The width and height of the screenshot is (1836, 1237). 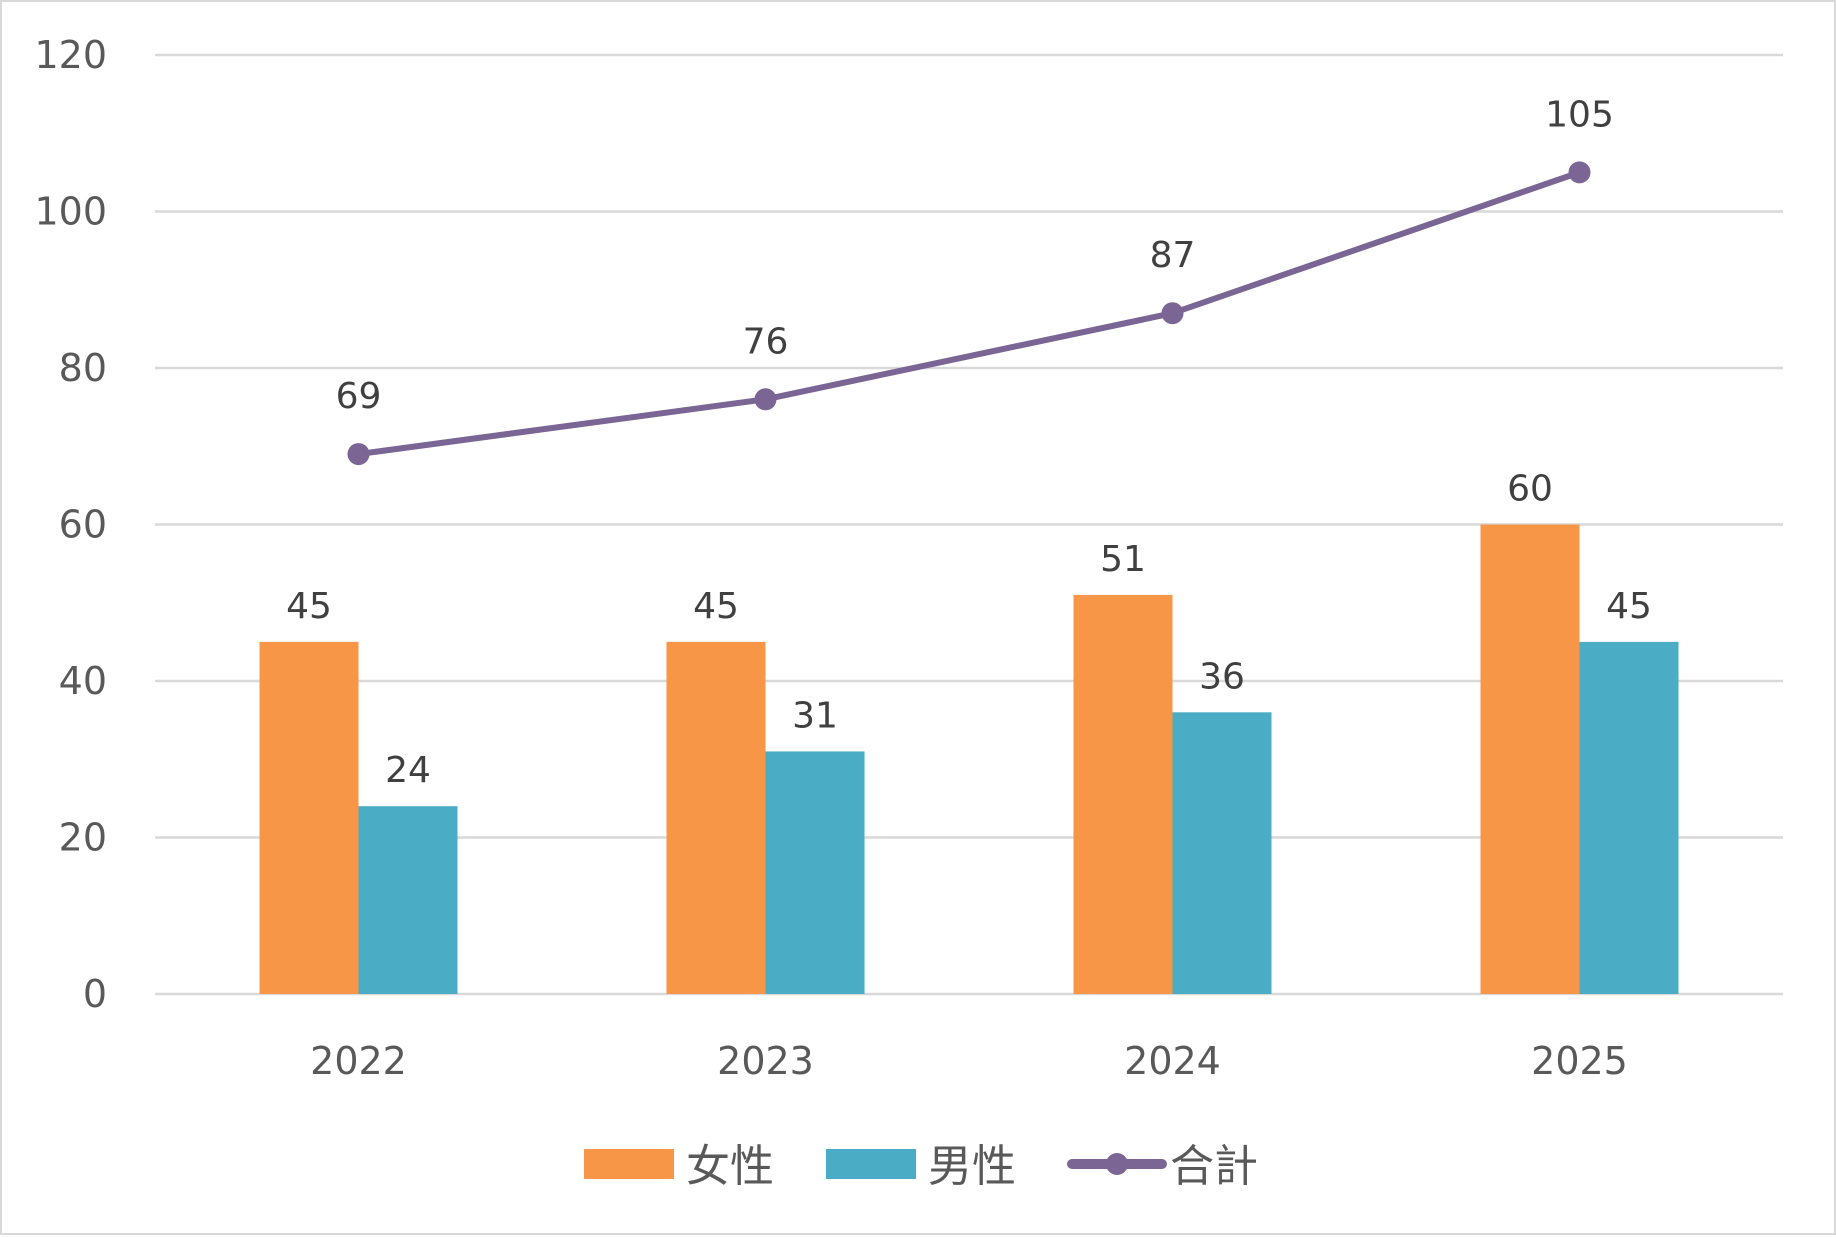 I want to click on y-tick-label: 0, so click(x=95, y=994).